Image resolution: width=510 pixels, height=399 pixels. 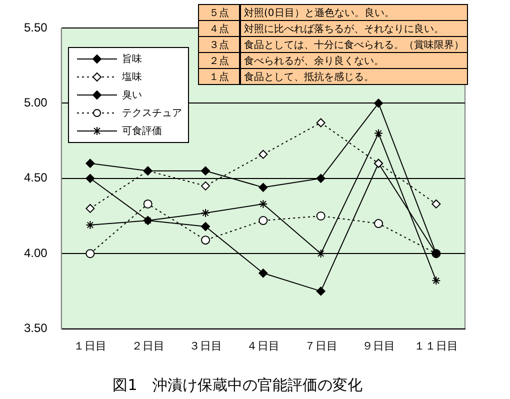 I want to click on legend-label: 塩味, so click(x=132, y=77).